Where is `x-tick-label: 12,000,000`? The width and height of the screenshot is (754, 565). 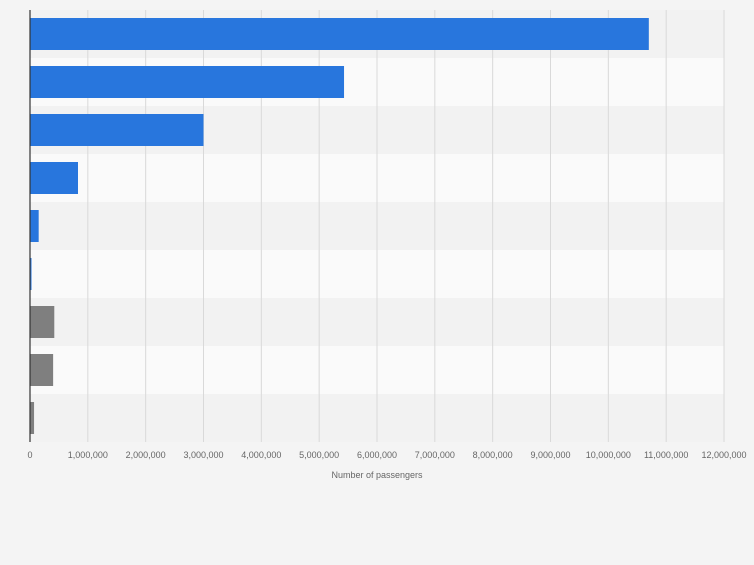 x-tick-label: 12,000,000 is located at coordinates (723, 455).